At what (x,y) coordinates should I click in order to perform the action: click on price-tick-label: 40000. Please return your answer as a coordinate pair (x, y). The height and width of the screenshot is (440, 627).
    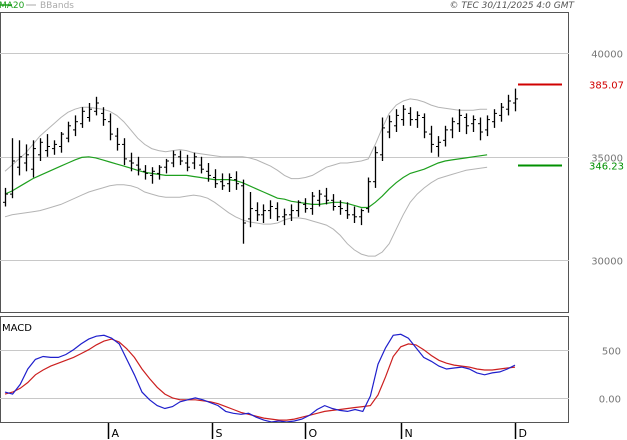
    Looking at the image, I should click on (607, 55).